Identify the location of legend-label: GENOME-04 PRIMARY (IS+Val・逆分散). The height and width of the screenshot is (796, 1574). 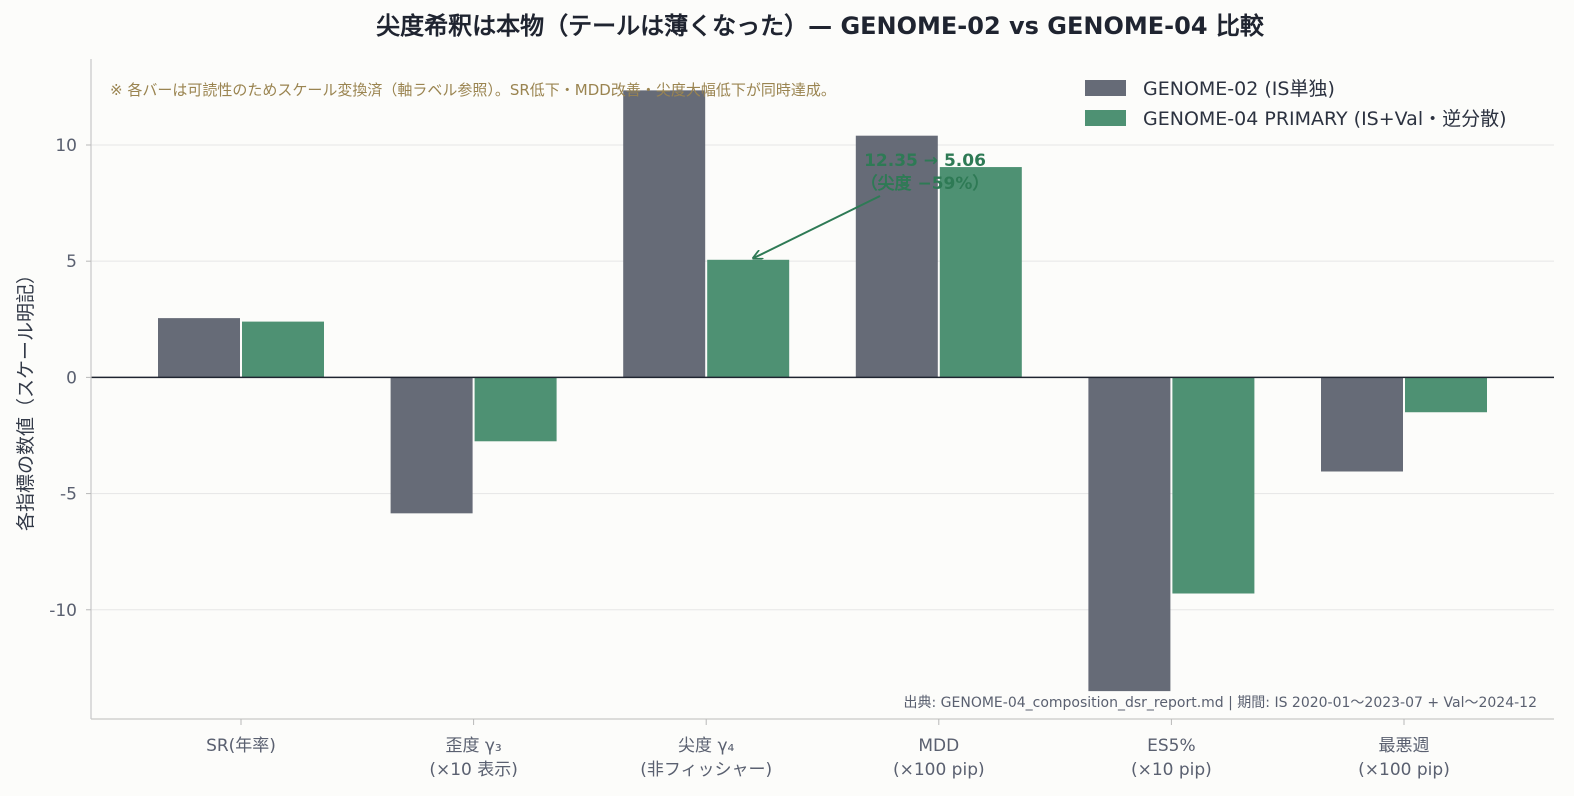
(1325, 119).